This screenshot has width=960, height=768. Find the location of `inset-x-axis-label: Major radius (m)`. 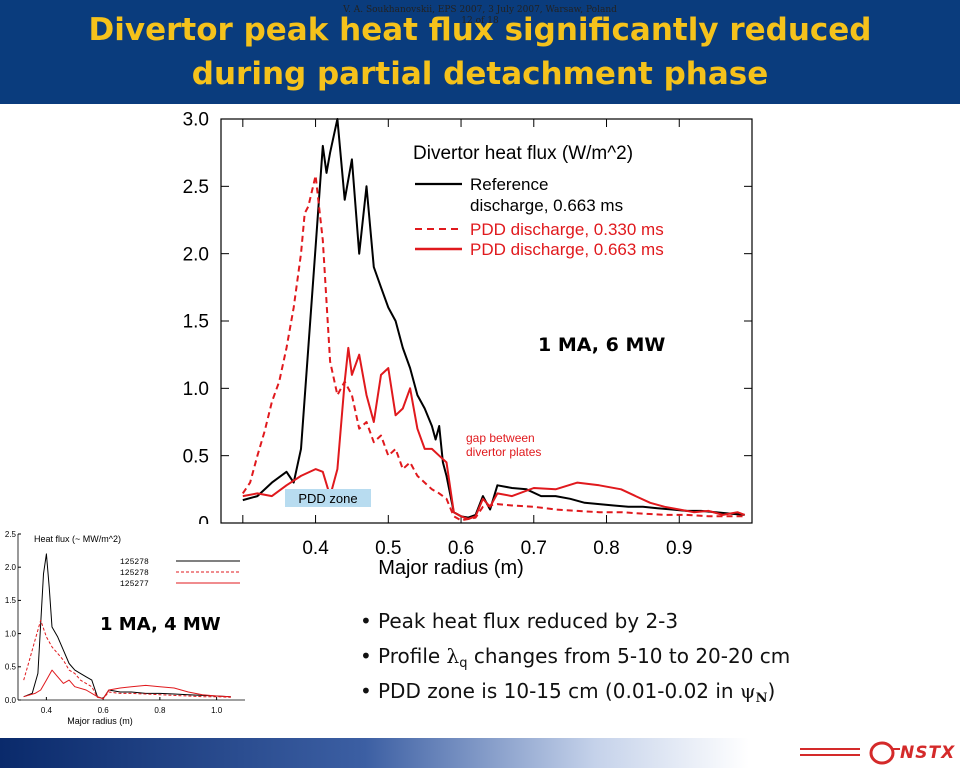

inset-x-axis-label: Major radius (m) is located at coordinates (100, 721).